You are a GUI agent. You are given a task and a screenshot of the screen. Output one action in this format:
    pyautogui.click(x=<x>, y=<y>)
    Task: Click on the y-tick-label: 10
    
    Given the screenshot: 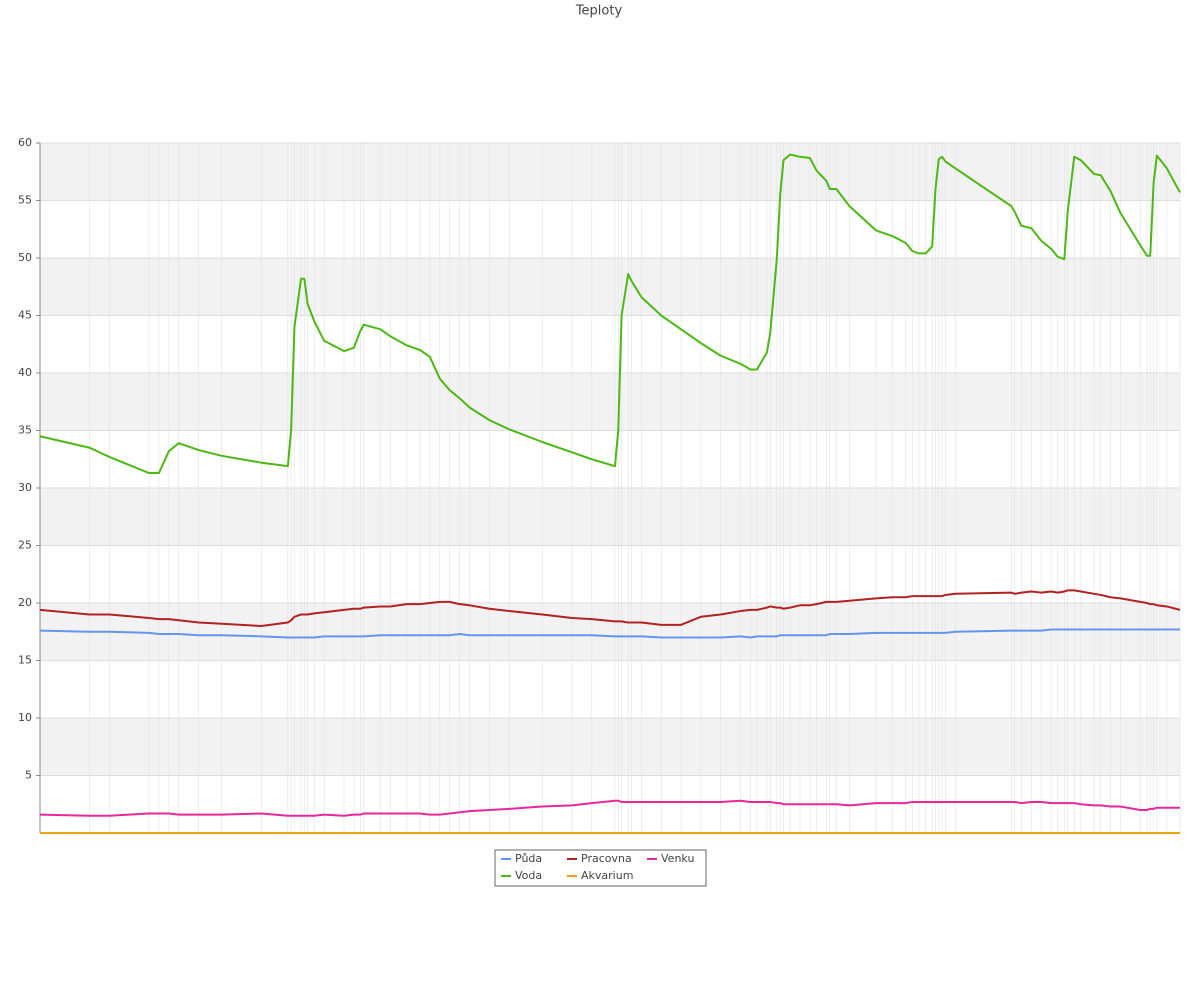 What is the action you would take?
    pyautogui.click(x=25, y=717)
    